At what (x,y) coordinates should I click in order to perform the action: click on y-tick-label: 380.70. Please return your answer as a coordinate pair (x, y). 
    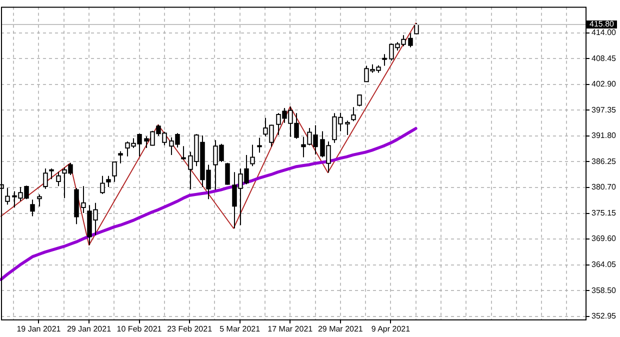
    Looking at the image, I should click on (604, 187).